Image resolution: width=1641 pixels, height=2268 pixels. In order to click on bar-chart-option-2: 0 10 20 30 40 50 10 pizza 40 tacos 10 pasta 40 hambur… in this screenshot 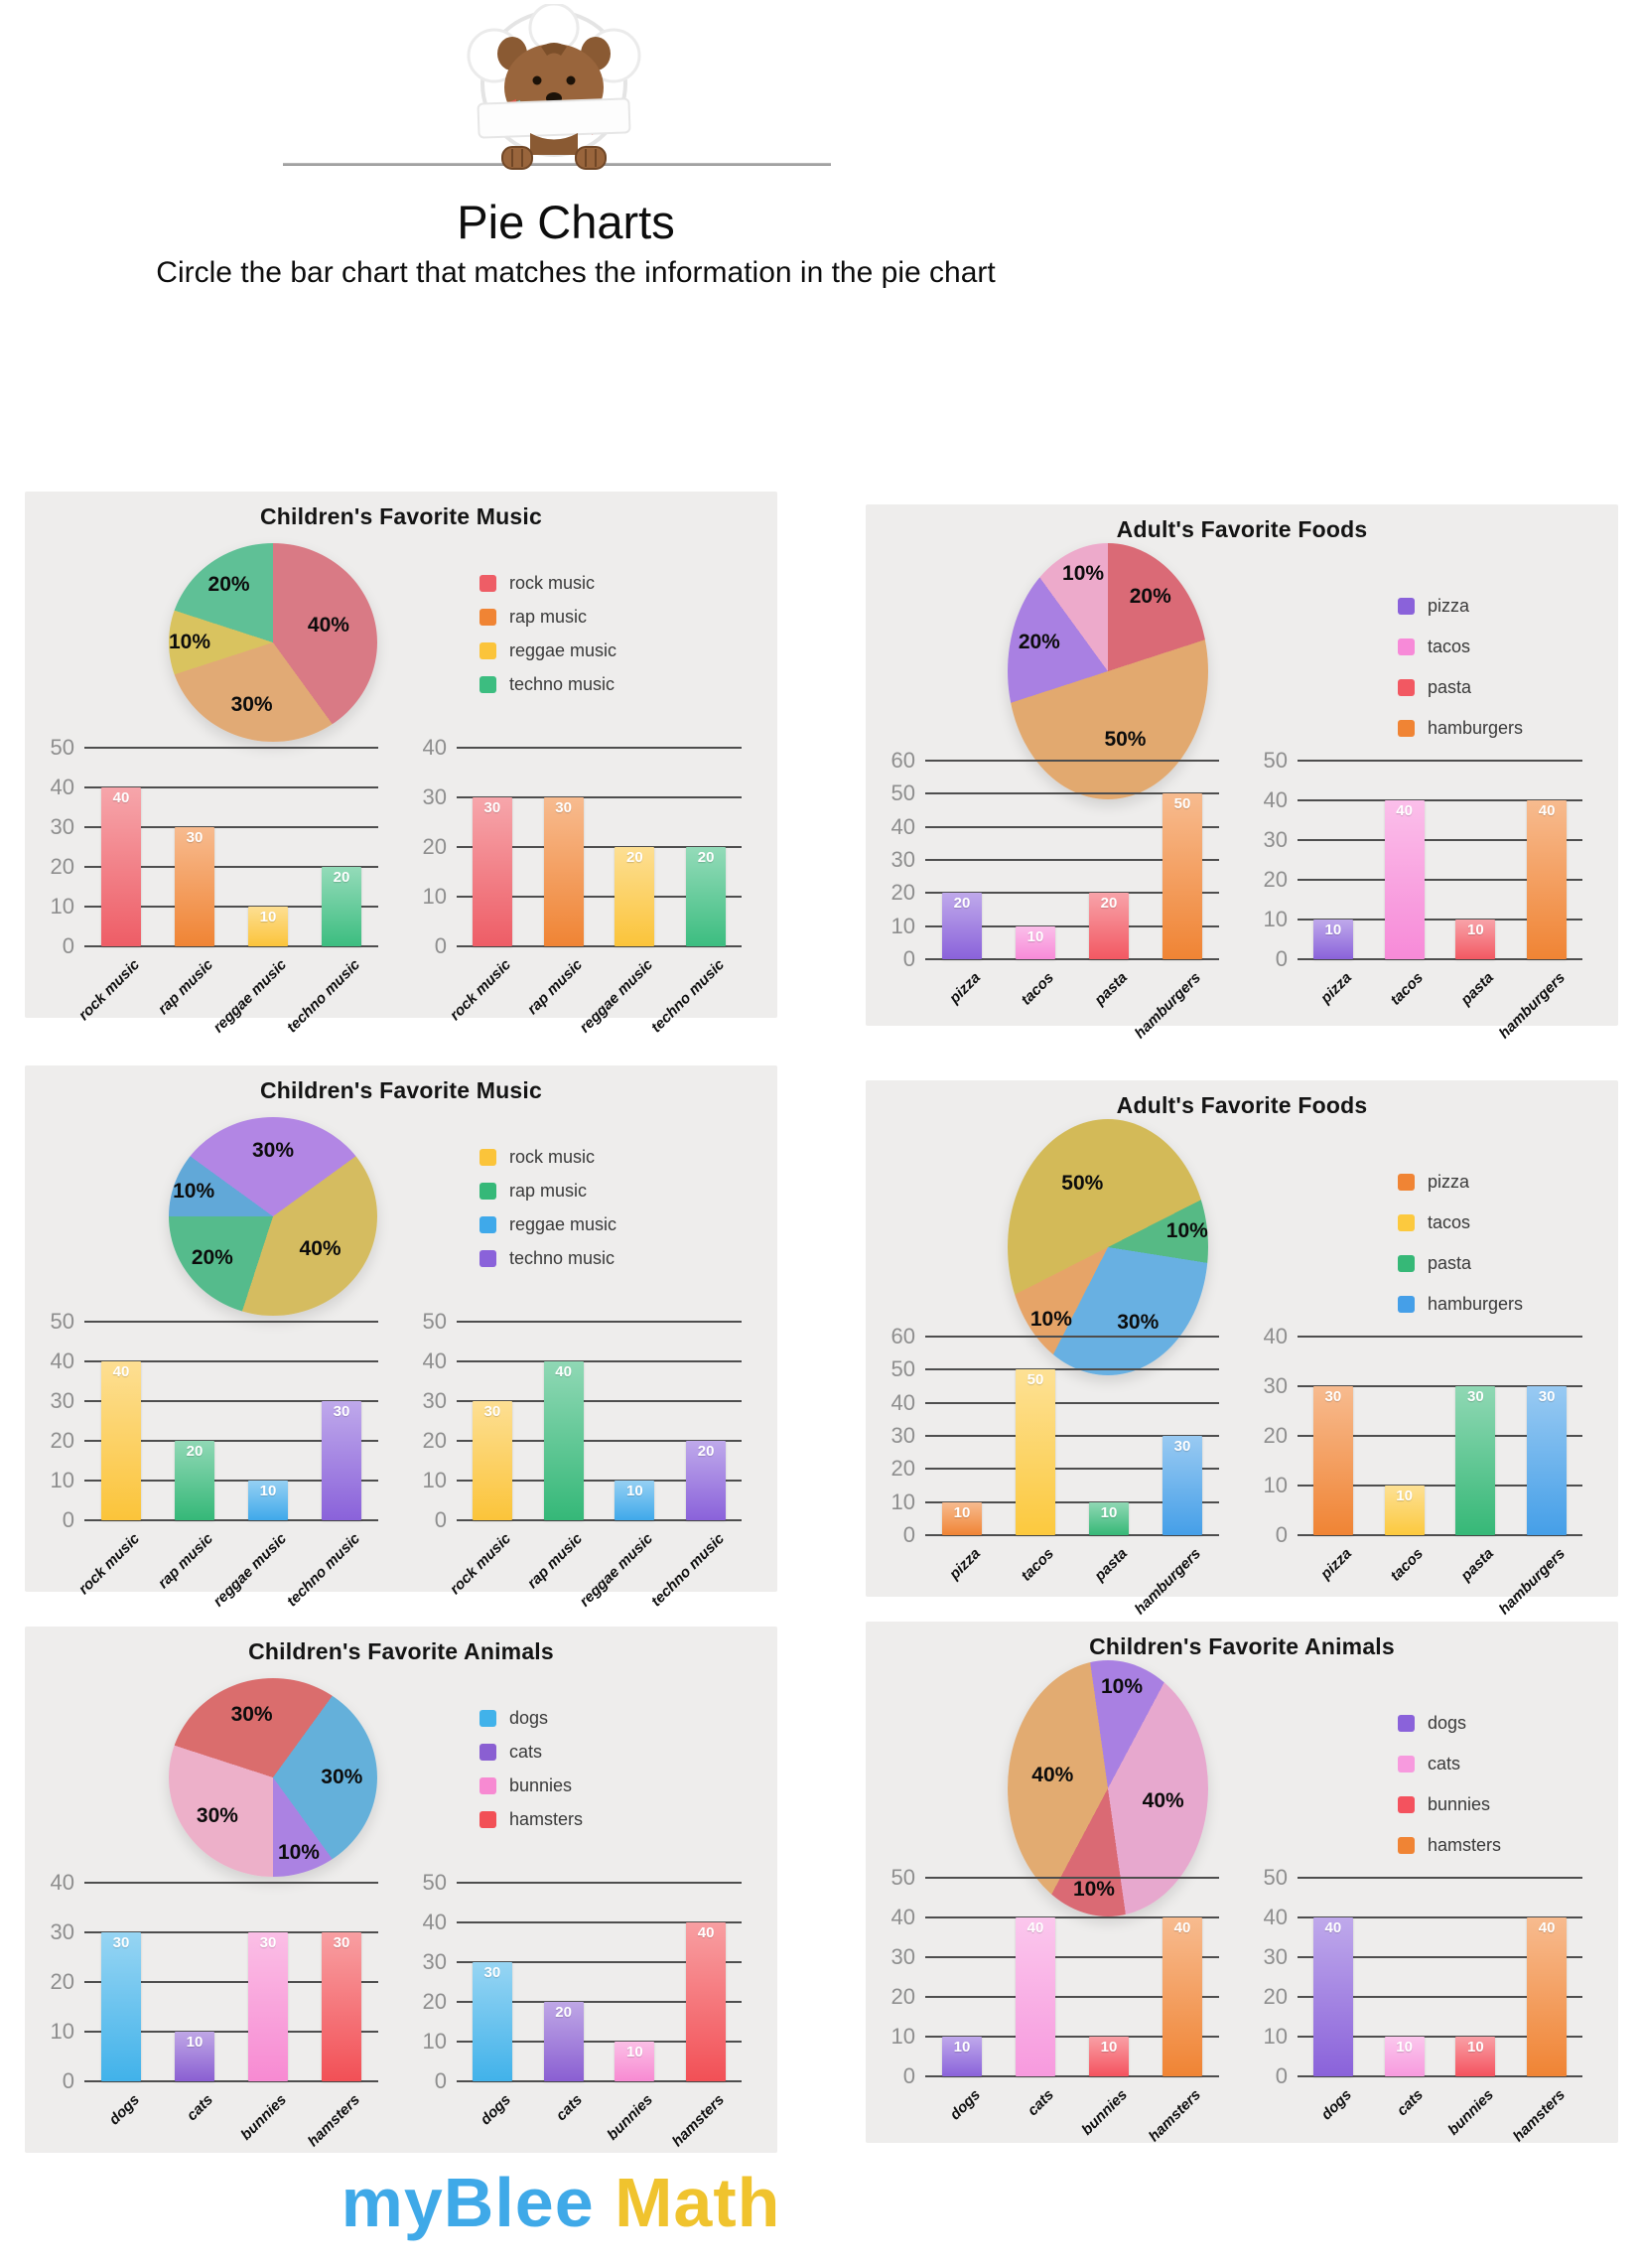, I will do `click(1423, 895)`.